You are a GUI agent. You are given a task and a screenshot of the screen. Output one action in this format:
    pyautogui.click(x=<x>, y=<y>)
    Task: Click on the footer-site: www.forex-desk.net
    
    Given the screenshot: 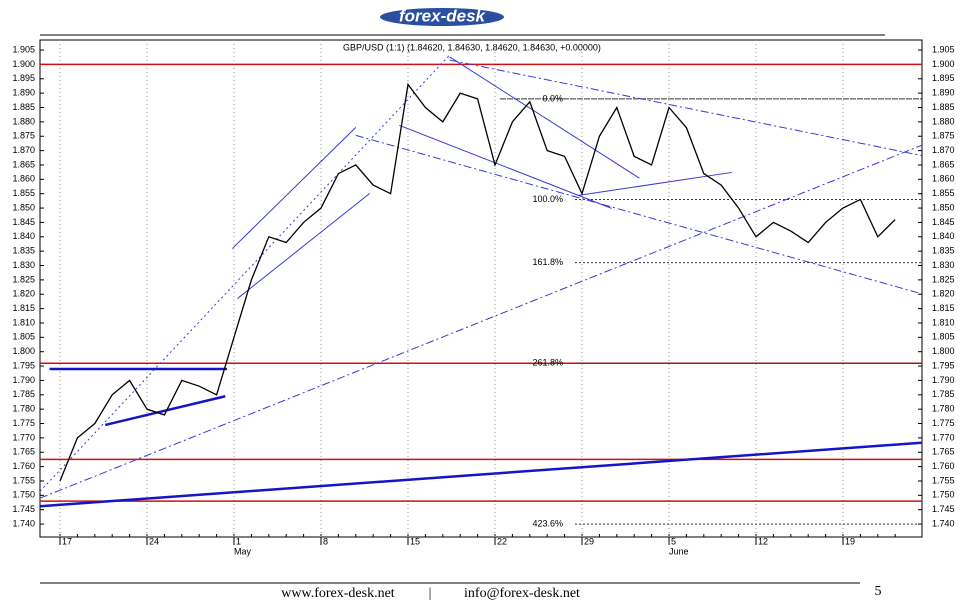 What is the action you would take?
    pyautogui.click(x=337, y=593)
    